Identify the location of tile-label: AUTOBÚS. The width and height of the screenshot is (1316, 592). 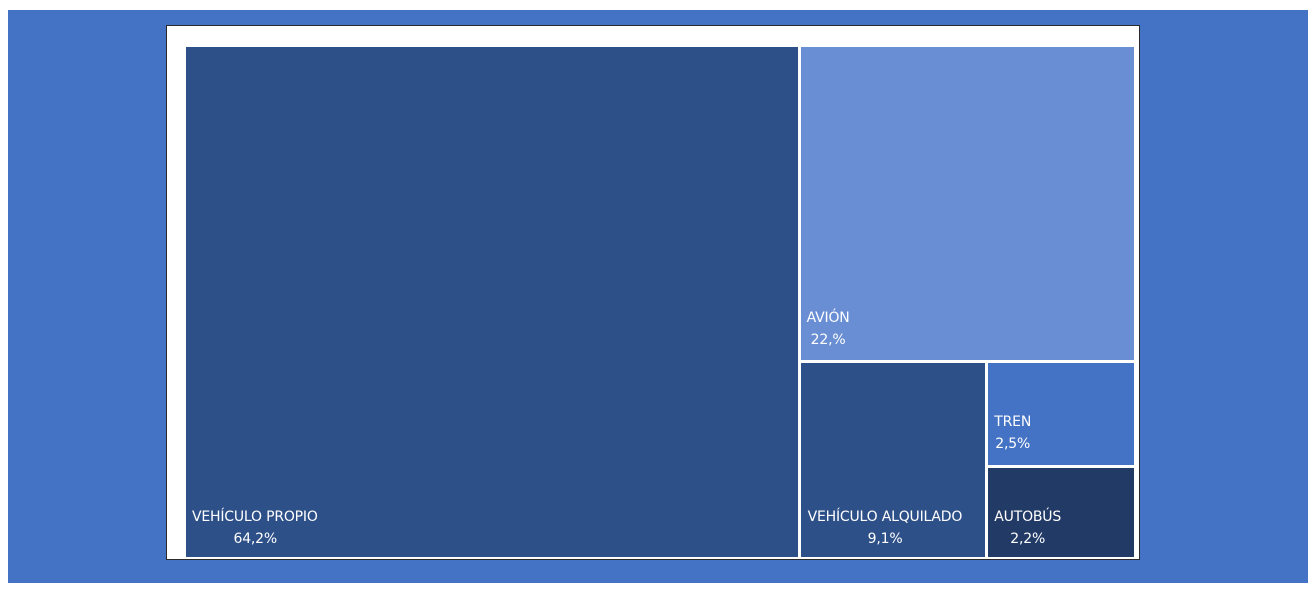
(1028, 516).